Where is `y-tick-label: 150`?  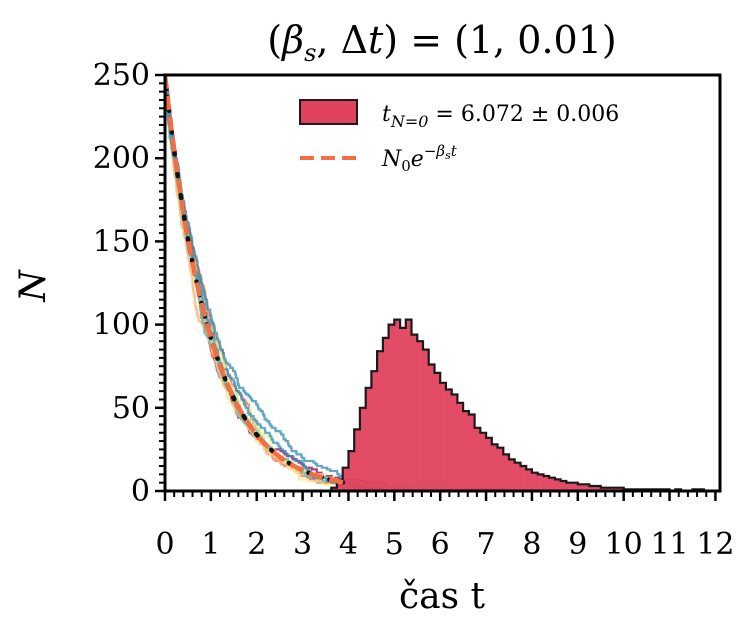 y-tick-label: 150 is located at coordinates (121, 241).